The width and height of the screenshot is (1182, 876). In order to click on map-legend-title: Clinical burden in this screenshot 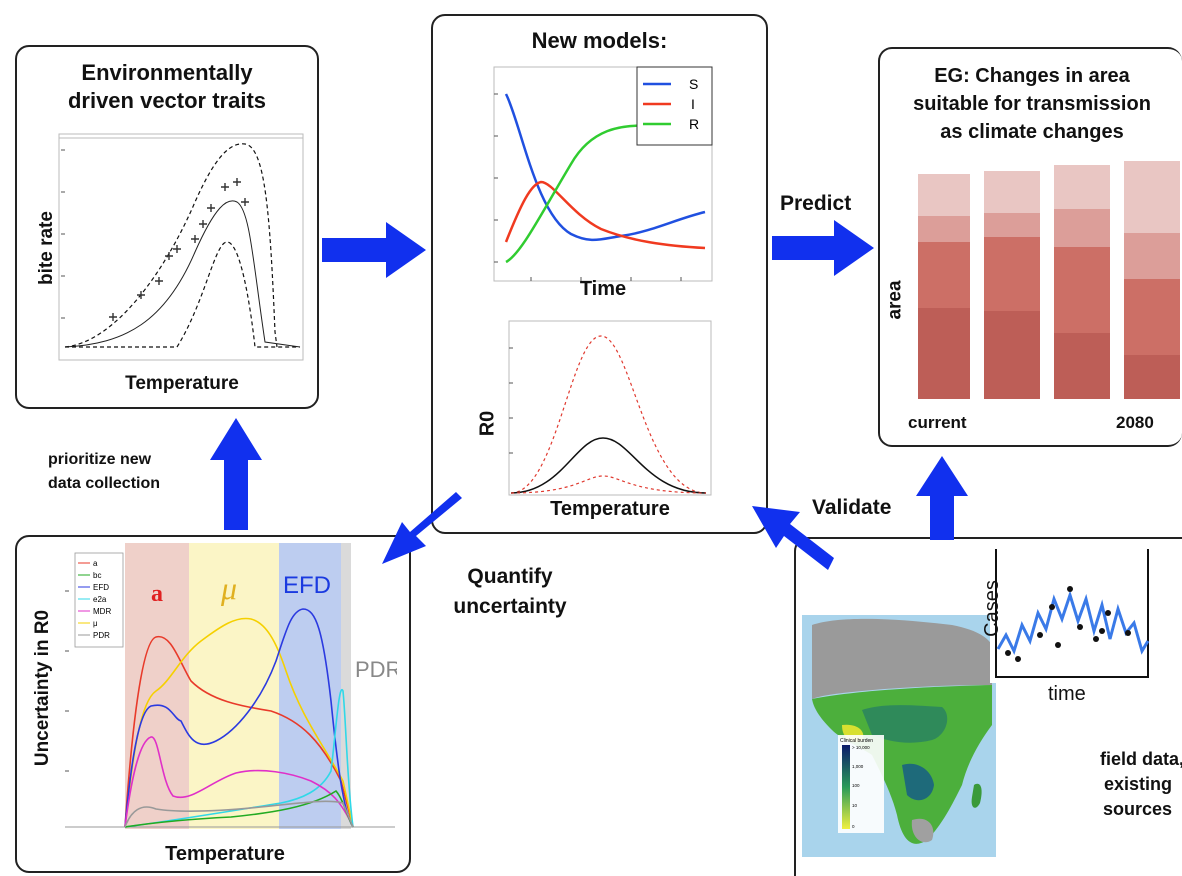, I will do `click(856, 741)`.